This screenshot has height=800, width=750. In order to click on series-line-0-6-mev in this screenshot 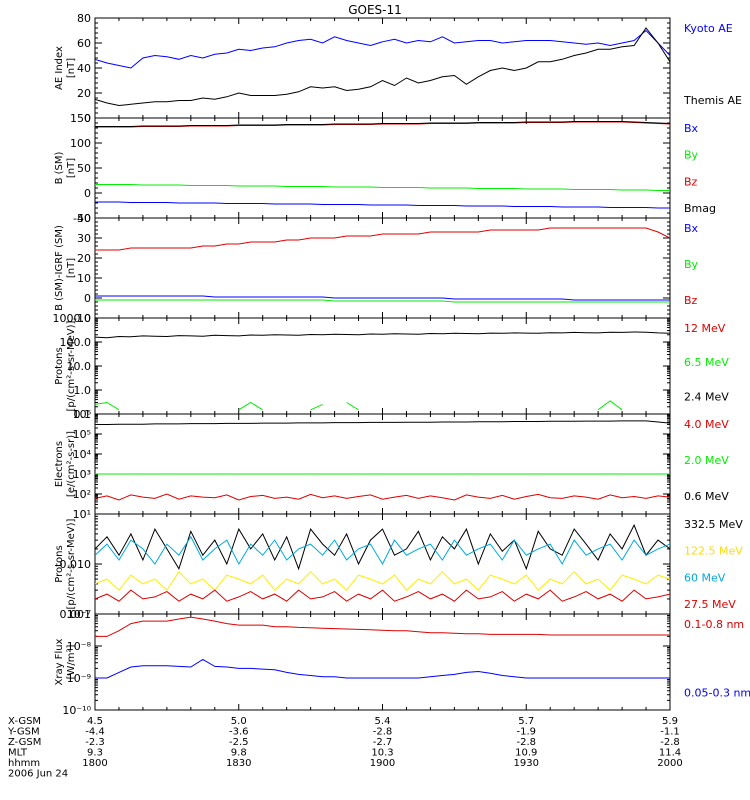, I will do `click(382, 422)`.